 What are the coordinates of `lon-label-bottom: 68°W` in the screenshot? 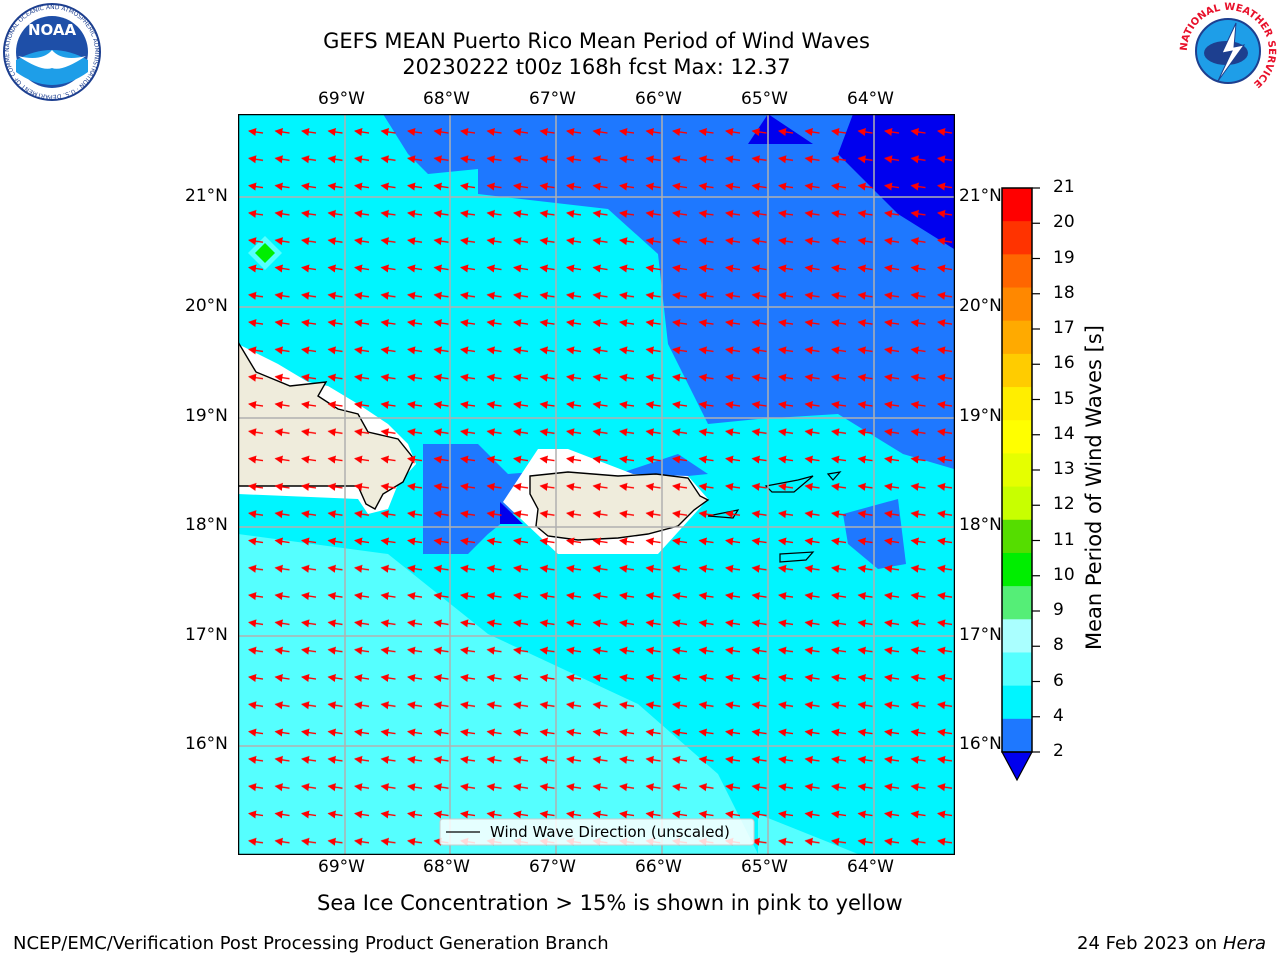 It's located at (446, 867).